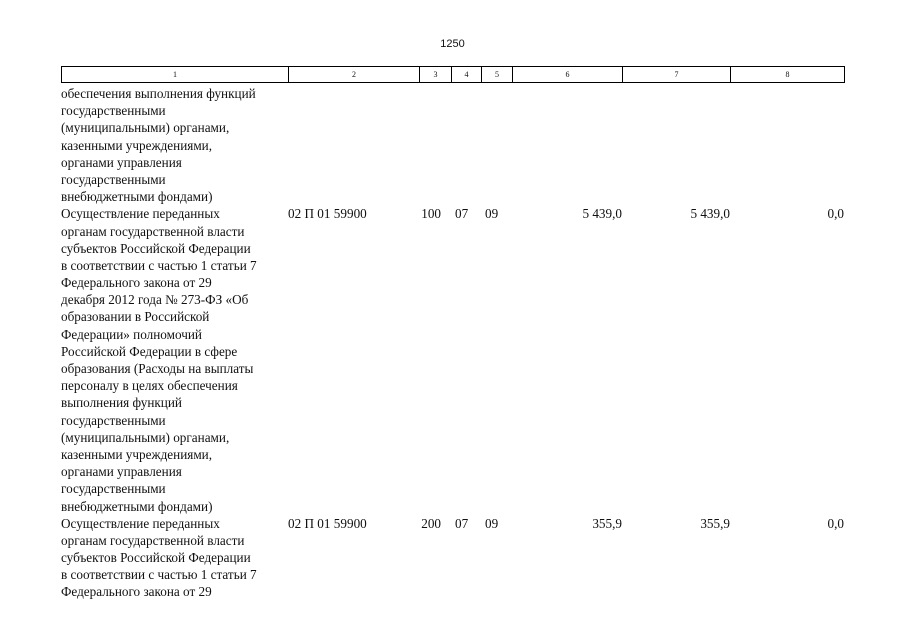 The width and height of the screenshot is (905, 640). I want to click on column-number-3: 3, so click(435, 74).